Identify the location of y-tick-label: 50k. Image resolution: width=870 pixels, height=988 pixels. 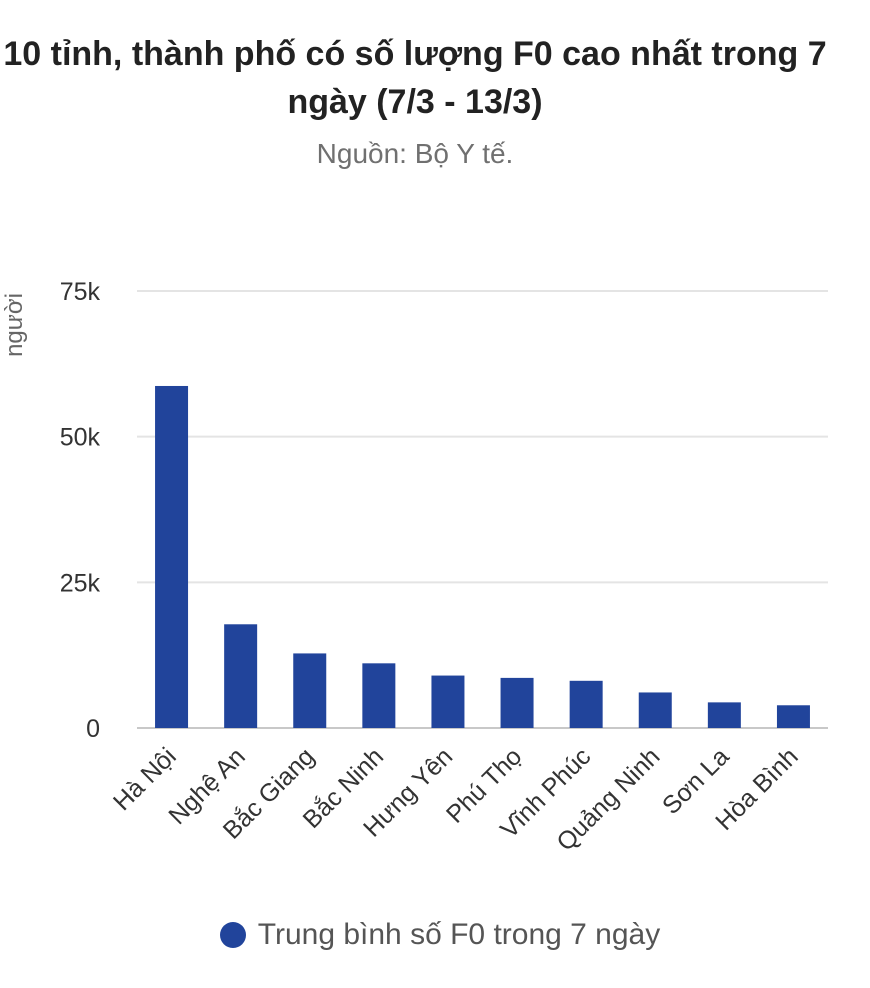
(80, 438).